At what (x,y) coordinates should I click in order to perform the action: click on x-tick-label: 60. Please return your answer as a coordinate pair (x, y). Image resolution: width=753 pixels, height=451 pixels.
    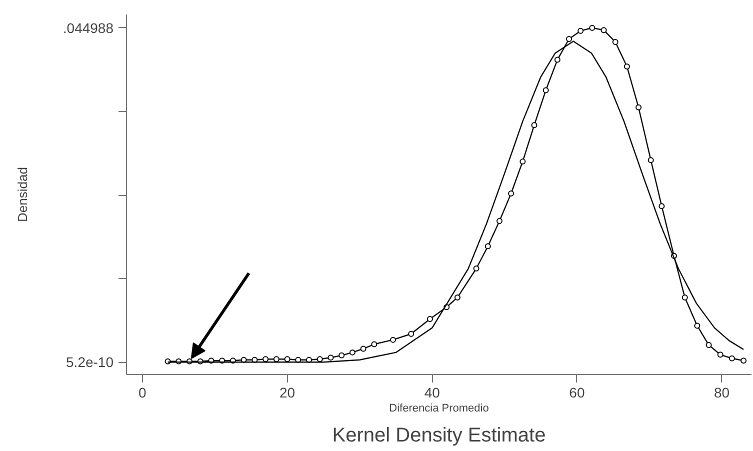
    Looking at the image, I should click on (577, 392).